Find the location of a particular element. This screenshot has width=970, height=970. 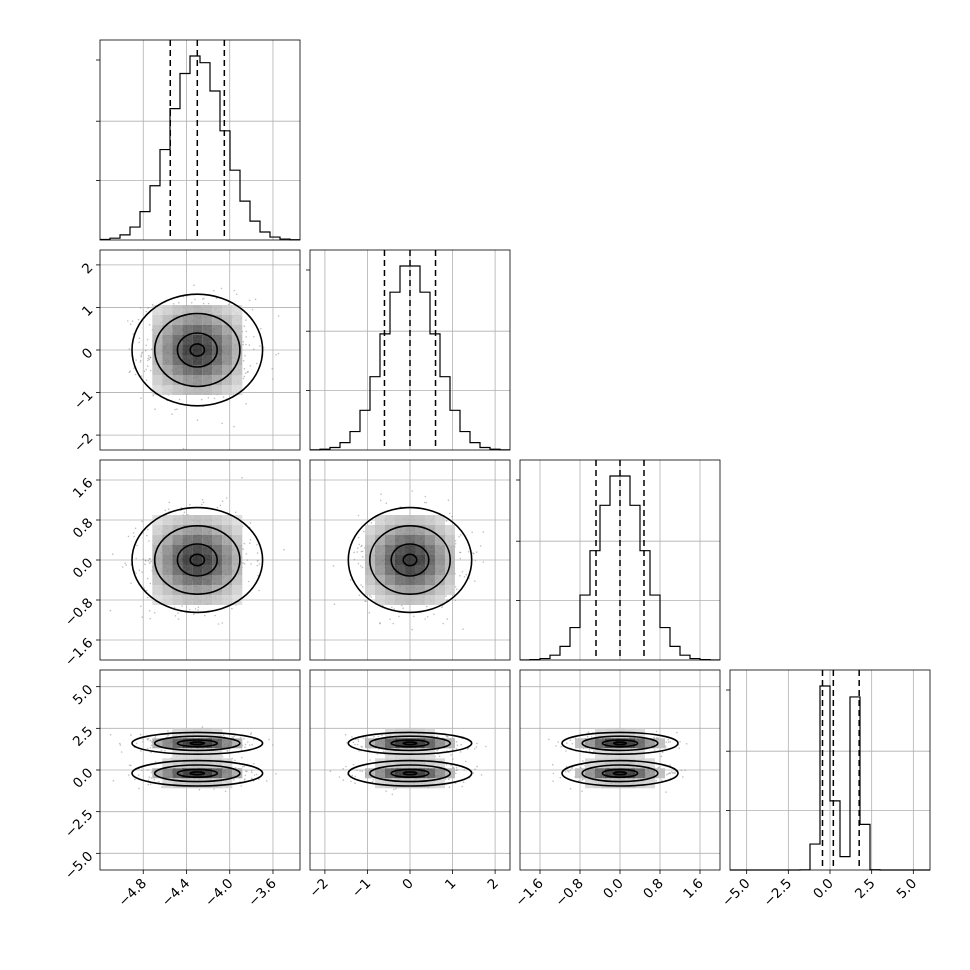

x-tick-label: 2 is located at coordinates (493, 884).